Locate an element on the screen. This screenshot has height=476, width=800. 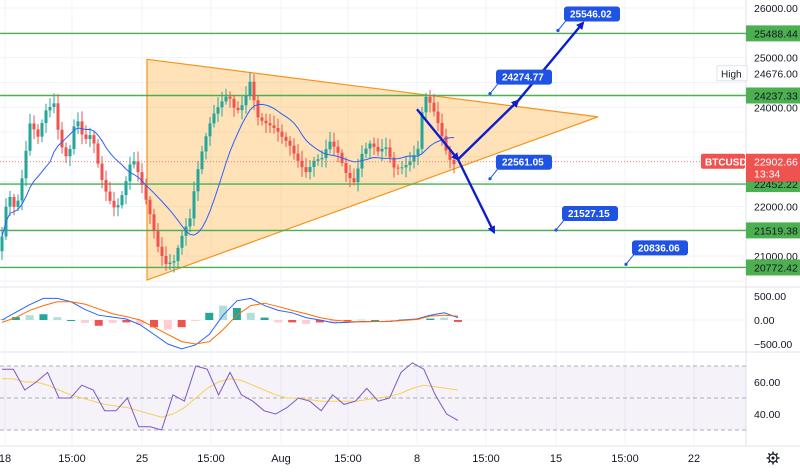
last-price-tag is located at coordinates (773, 167).